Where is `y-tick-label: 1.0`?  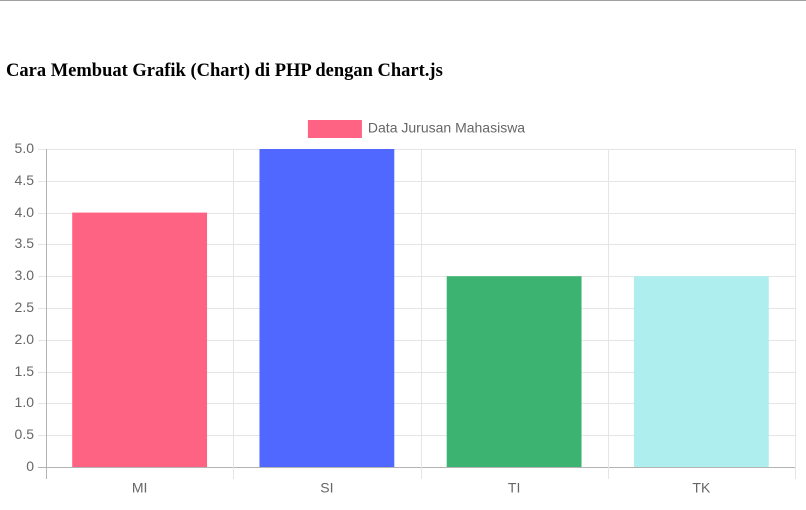 y-tick-label: 1.0 is located at coordinates (25, 402).